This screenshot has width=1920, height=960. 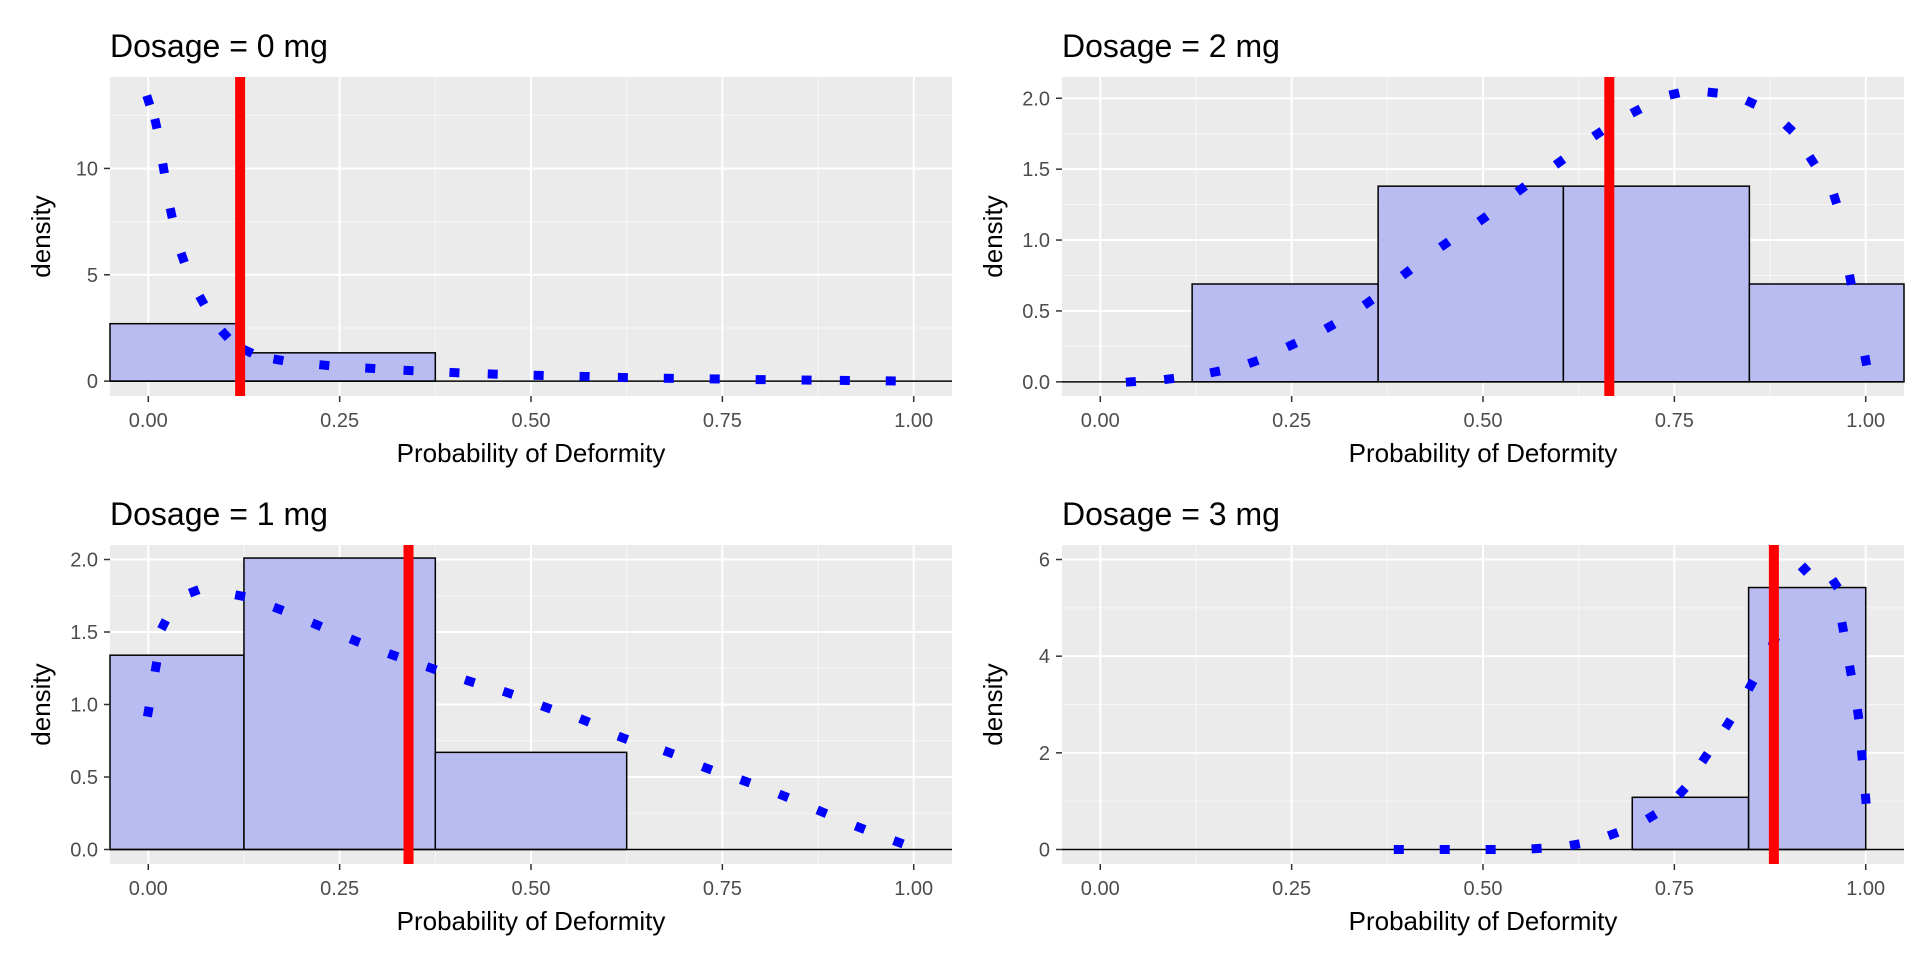 What do you see at coordinates (1044, 657) in the screenshot?
I see `y-tick-label: 4` at bounding box center [1044, 657].